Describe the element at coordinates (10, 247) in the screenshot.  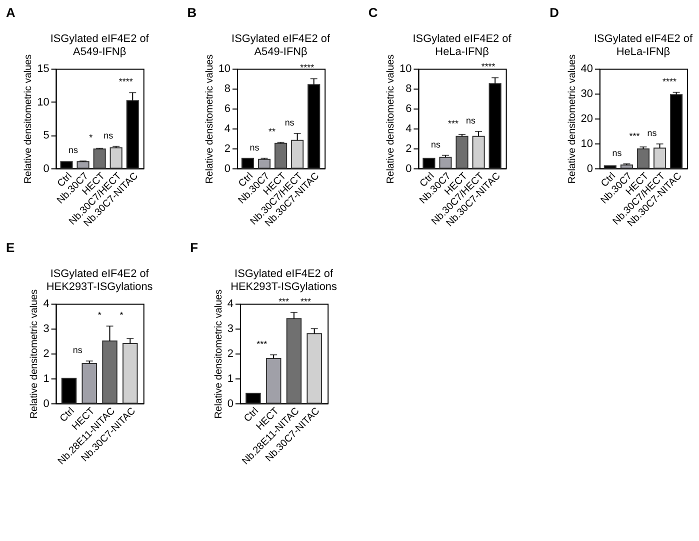
I see `text: E` at that location.